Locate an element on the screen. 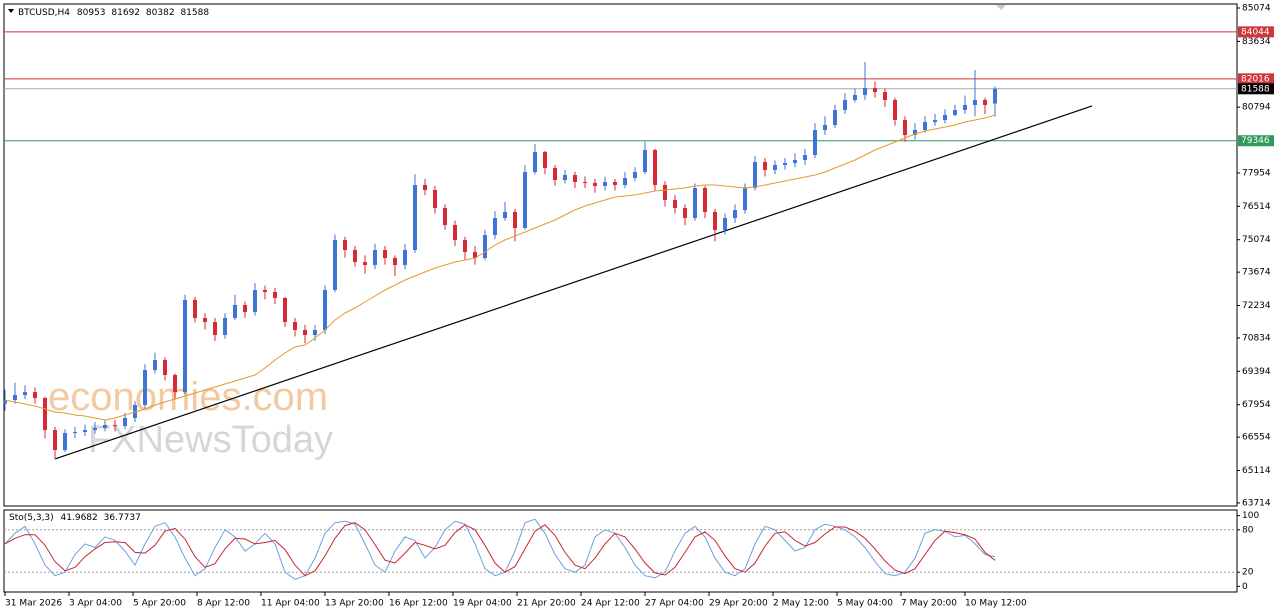 The image size is (1280, 616). x-tick-label: 19 Apr 04:00 is located at coordinates (482, 604).